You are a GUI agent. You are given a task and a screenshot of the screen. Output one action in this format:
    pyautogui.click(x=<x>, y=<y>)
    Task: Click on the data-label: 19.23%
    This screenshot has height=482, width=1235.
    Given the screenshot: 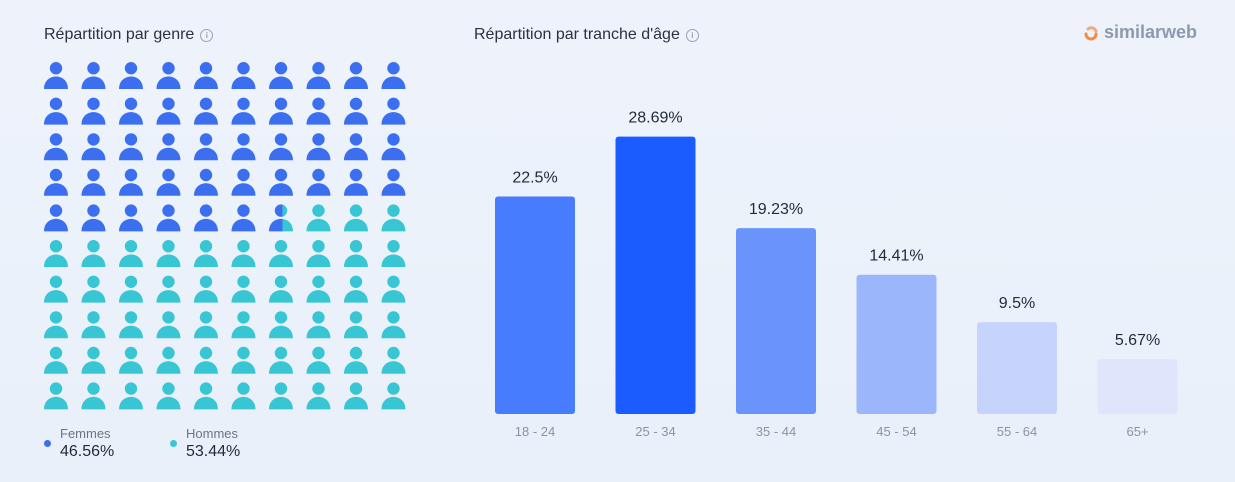 What is the action you would take?
    pyautogui.click(x=776, y=209)
    